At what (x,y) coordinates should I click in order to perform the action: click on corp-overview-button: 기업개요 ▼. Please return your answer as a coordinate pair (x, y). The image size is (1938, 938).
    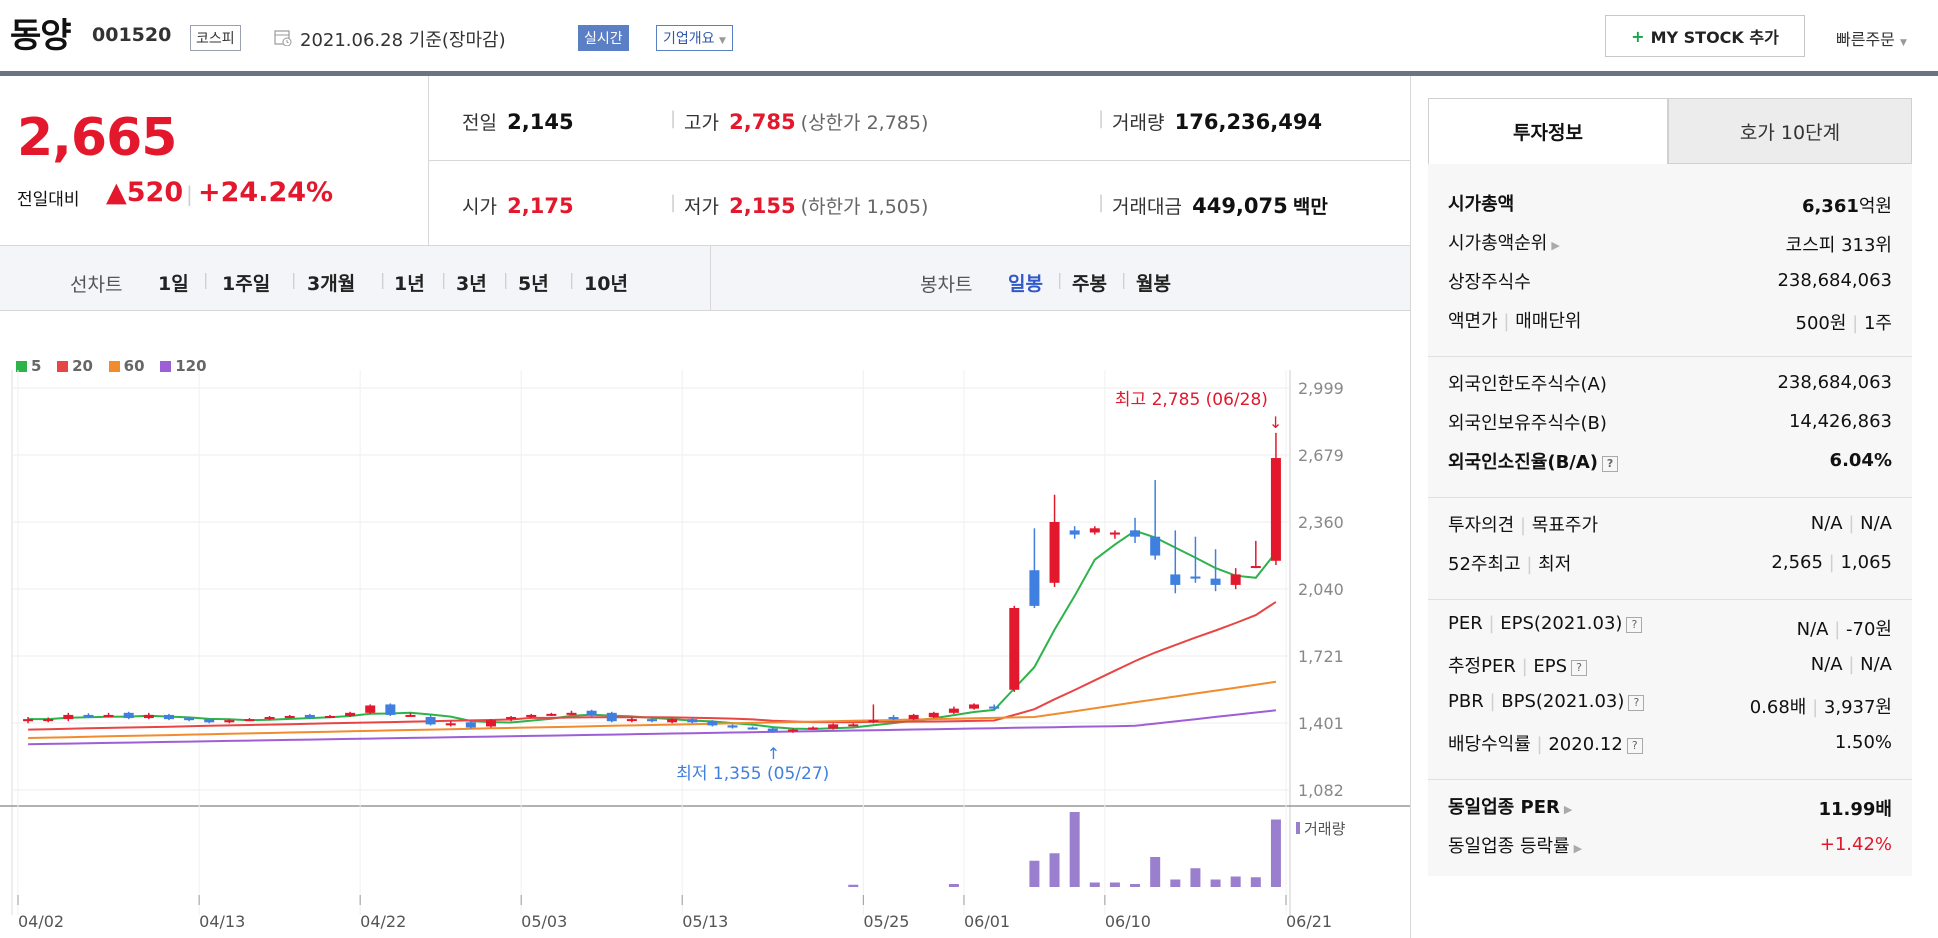
    Looking at the image, I should click on (694, 38).